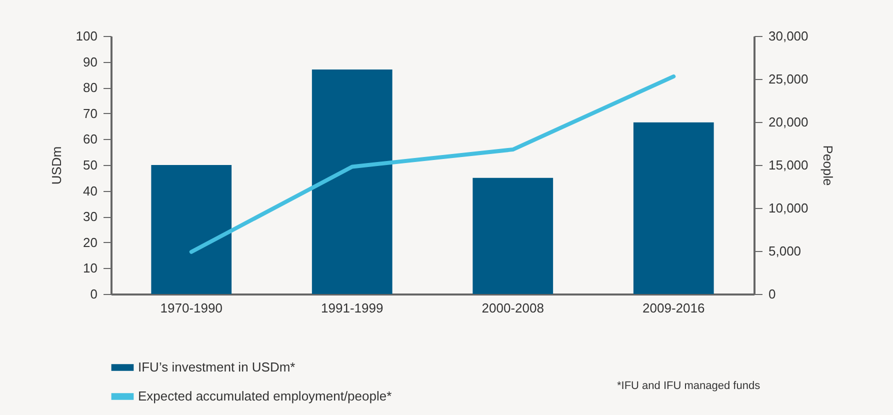 This screenshot has width=893, height=415. I want to click on y2-tick-label: 20,000, so click(788, 122).